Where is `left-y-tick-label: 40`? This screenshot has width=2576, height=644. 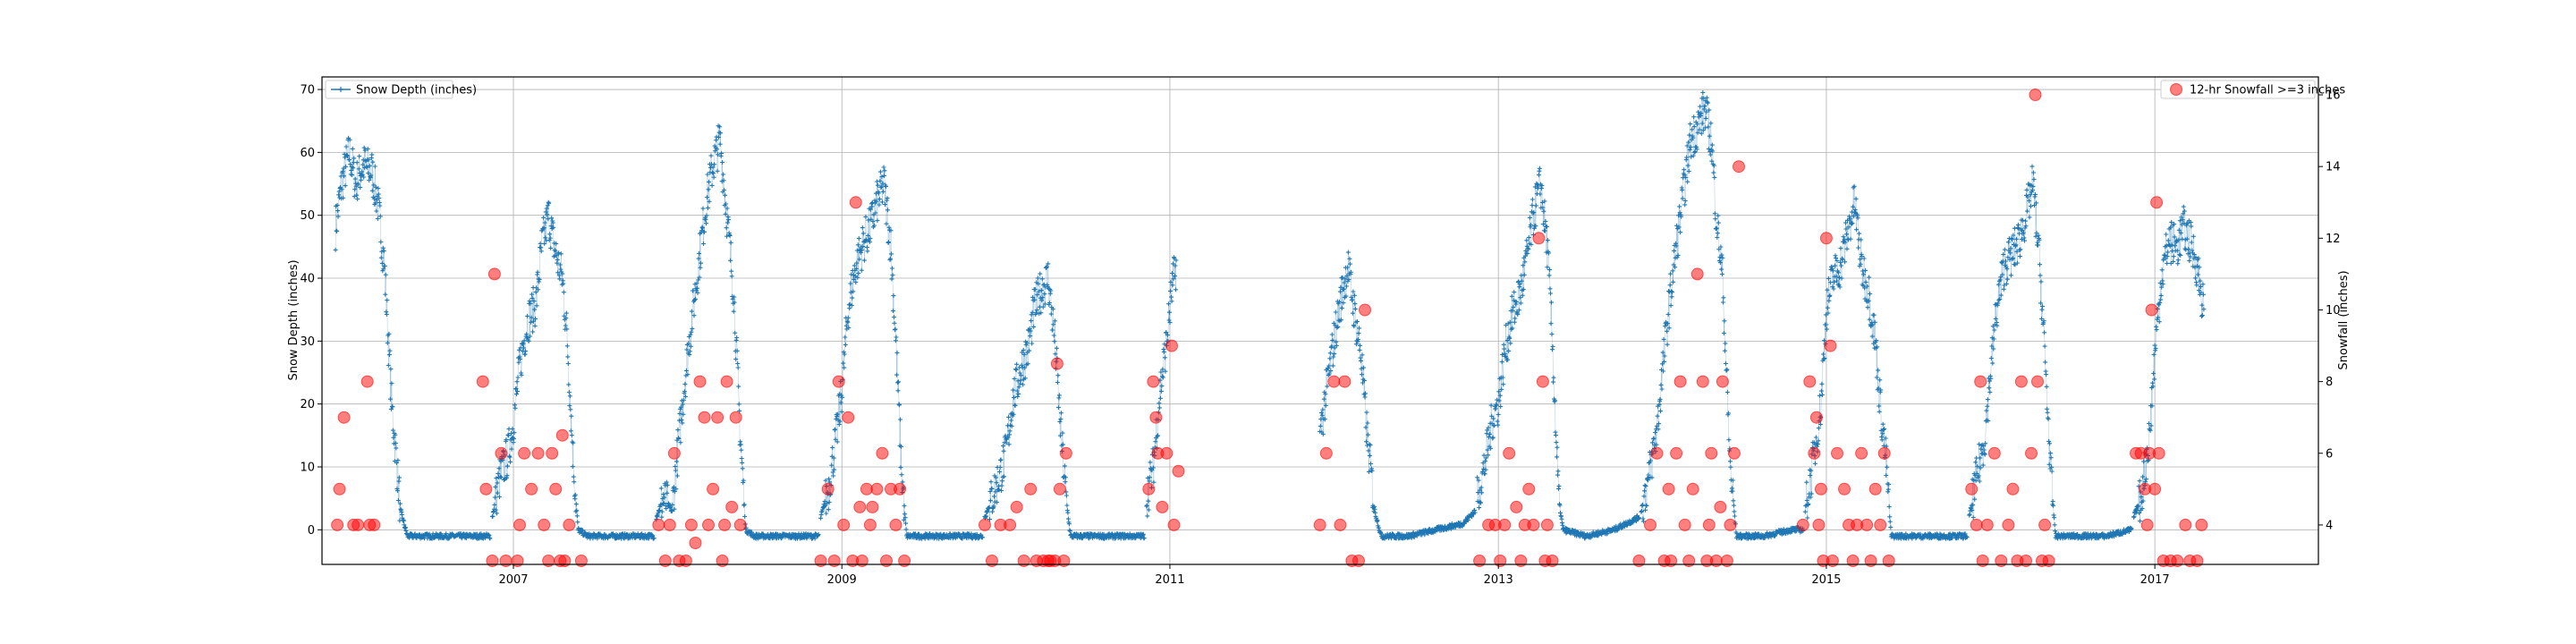
left-y-tick-label: 40 is located at coordinates (307, 279).